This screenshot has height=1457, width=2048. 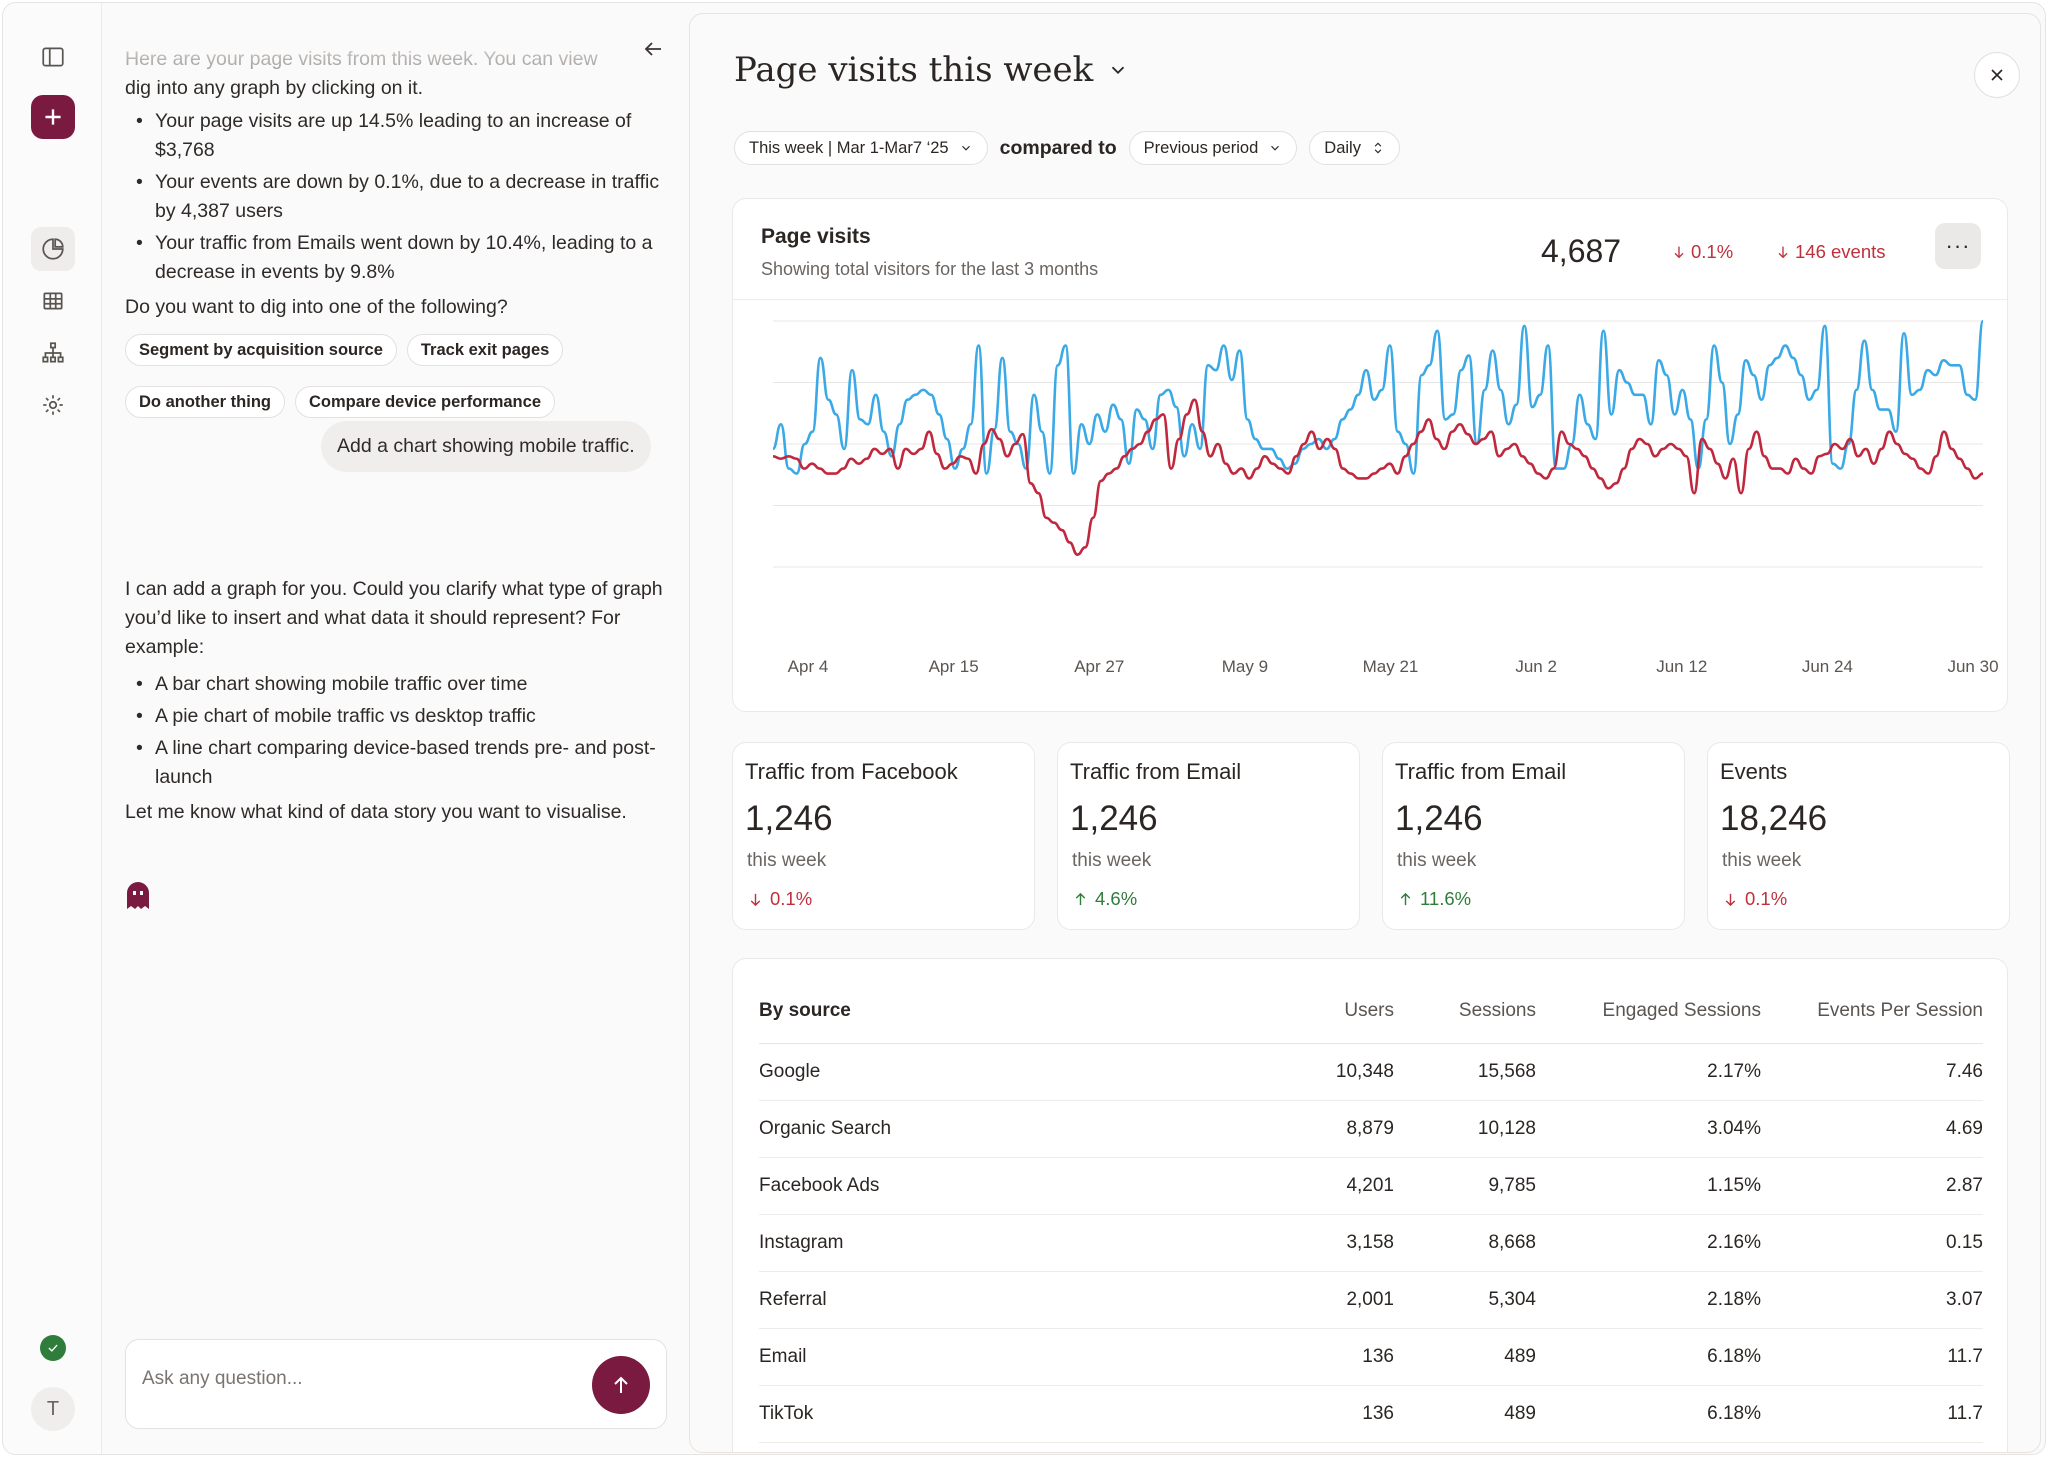 I want to click on value-cell: 5,304, so click(x=1465, y=1300).